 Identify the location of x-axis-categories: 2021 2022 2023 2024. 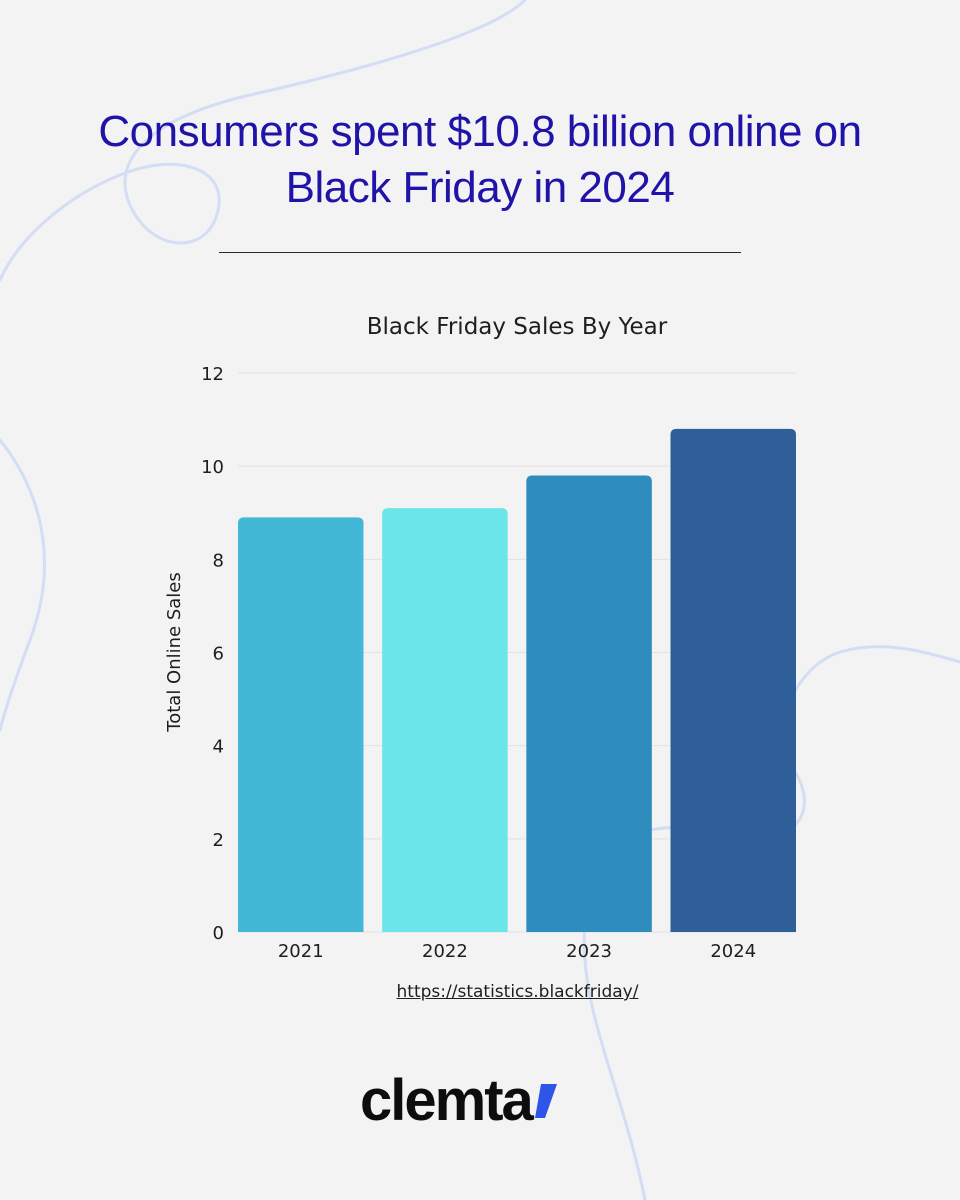
(517, 951).